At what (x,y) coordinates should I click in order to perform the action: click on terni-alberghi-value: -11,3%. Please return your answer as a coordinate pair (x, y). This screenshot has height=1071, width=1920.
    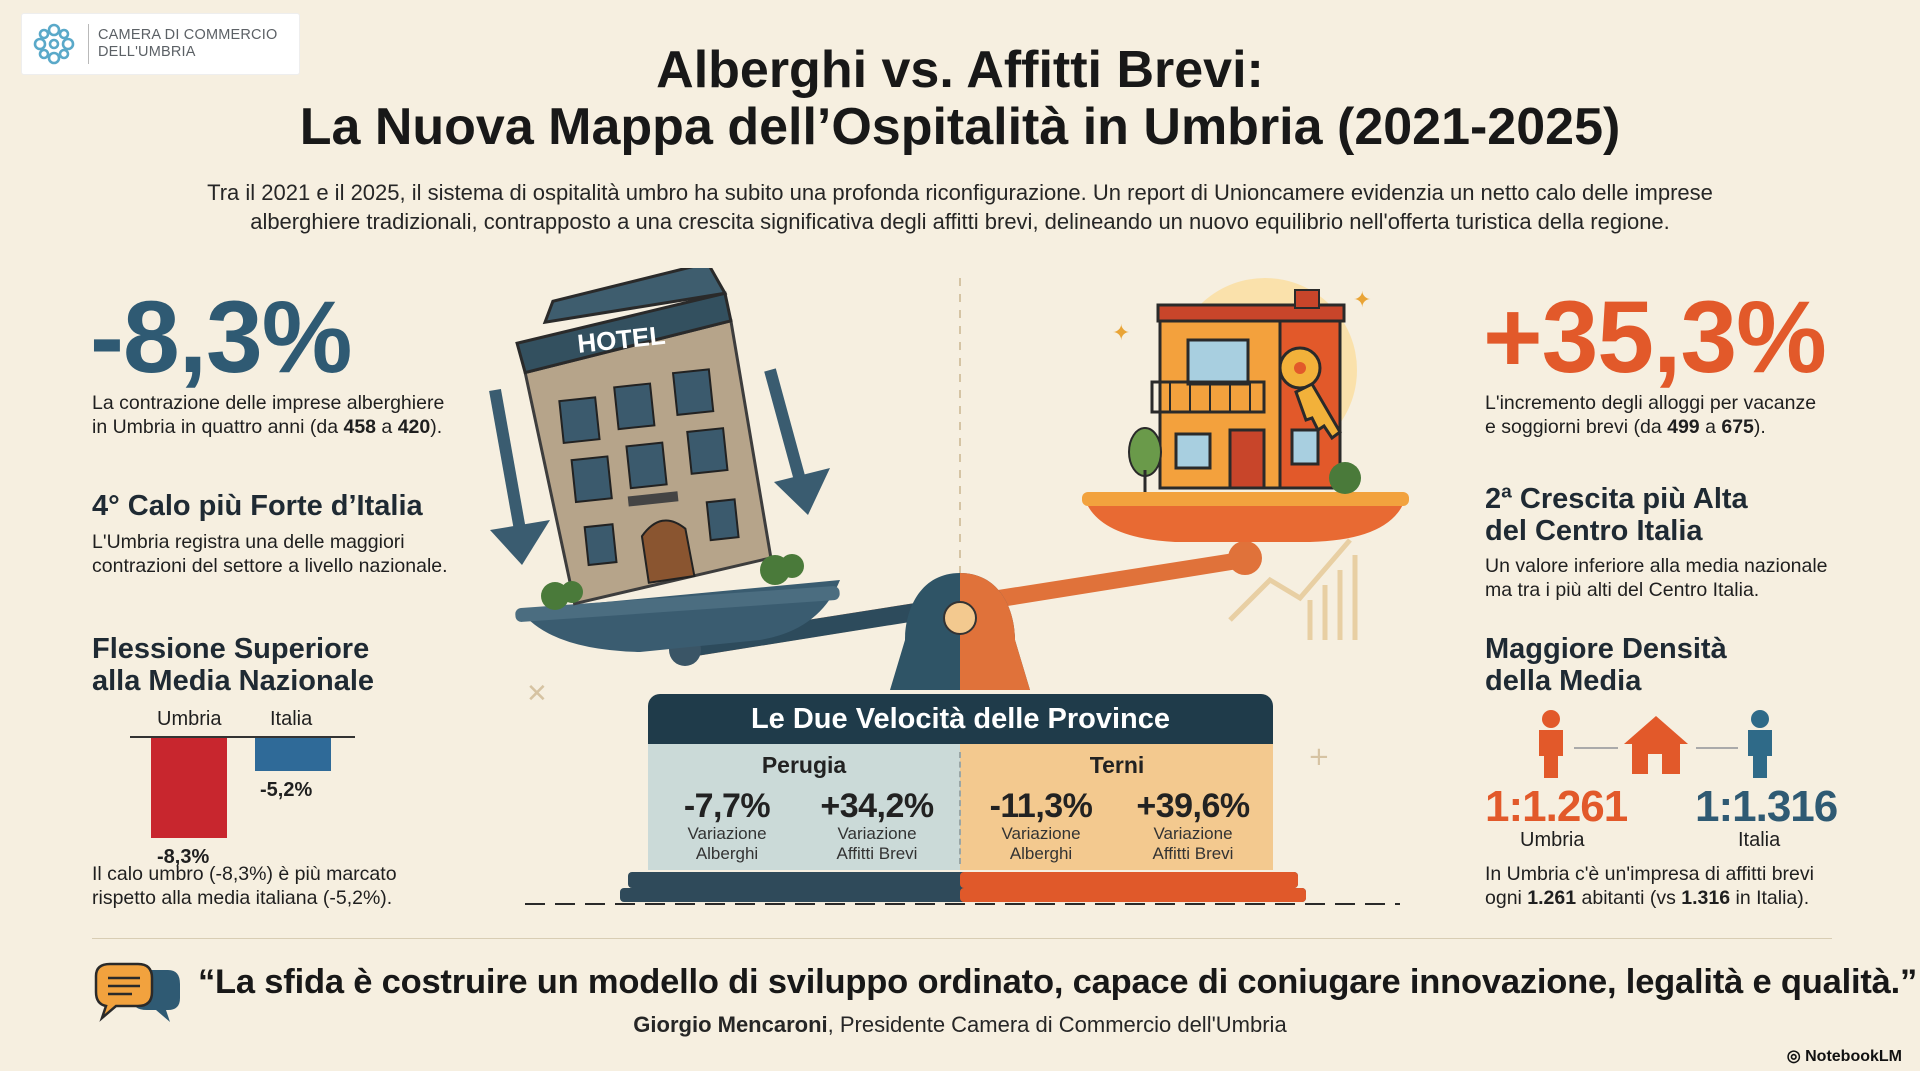
    Looking at the image, I should click on (1041, 806).